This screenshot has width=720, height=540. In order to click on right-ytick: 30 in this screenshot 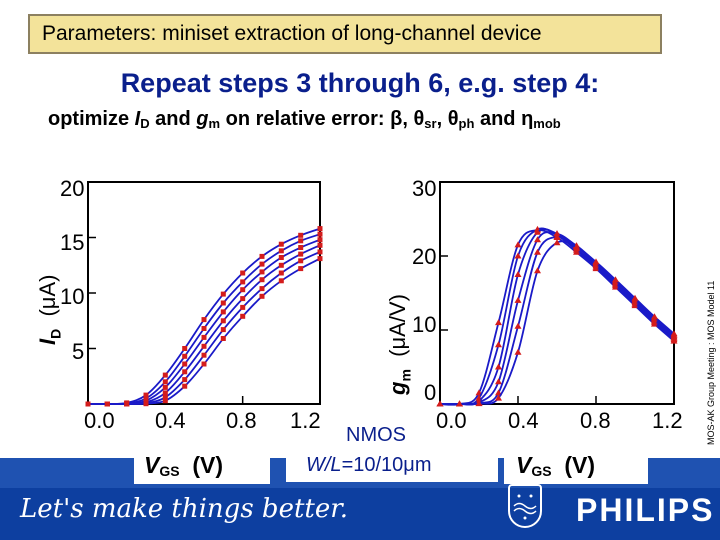, I will do `click(424, 188)`.